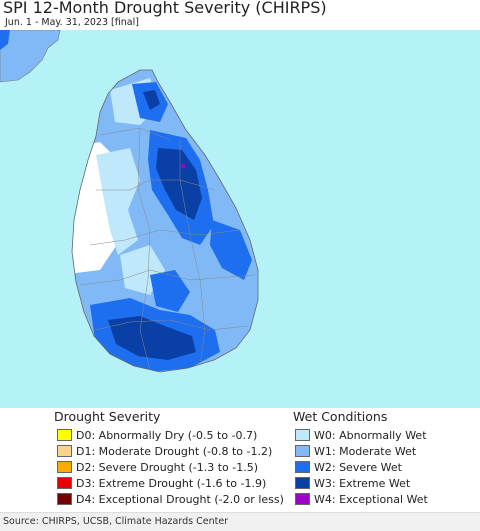 The image size is (480, 531). I want to click on legend-label-d0: D0: Abnormally Dry (-0.5 to -0.7), so click(167, 435).